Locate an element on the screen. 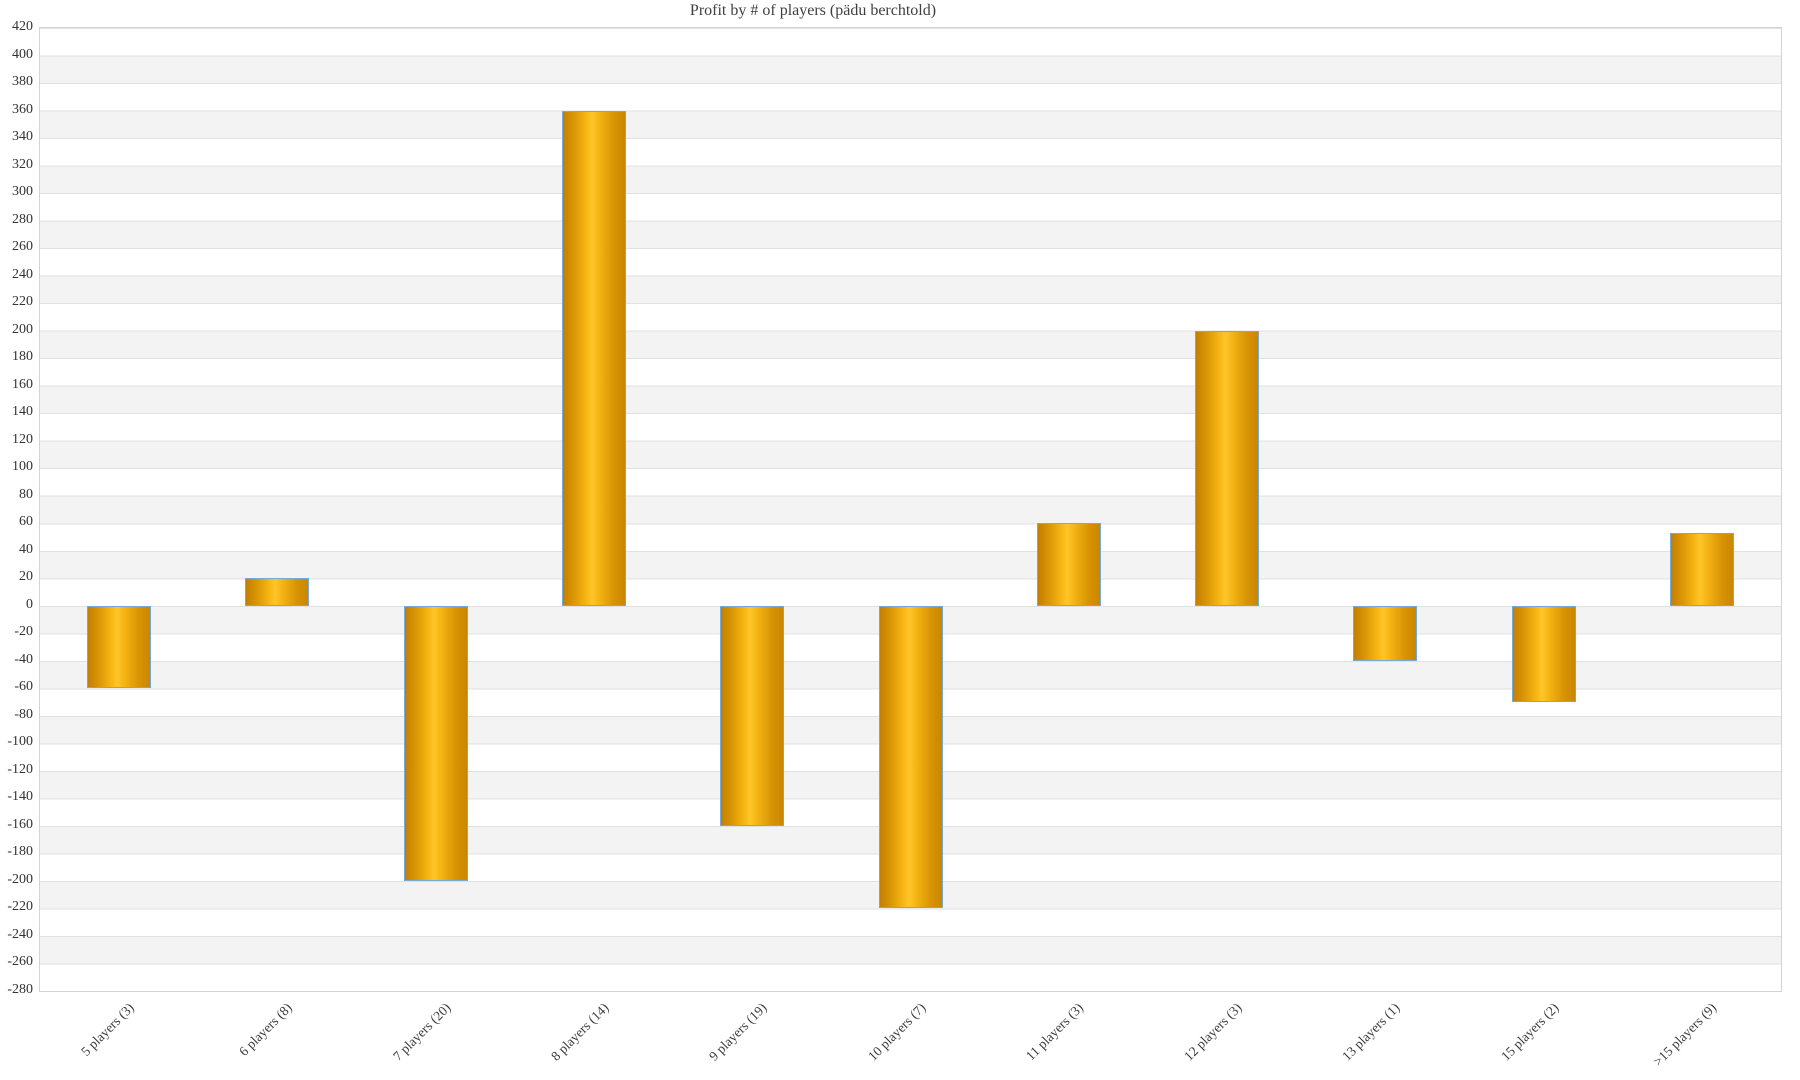 Image resolution: width=1800 pixels, height=1080 pixels. x-tick-label: 11 players (3) is located at coordinates (1055, 1032).